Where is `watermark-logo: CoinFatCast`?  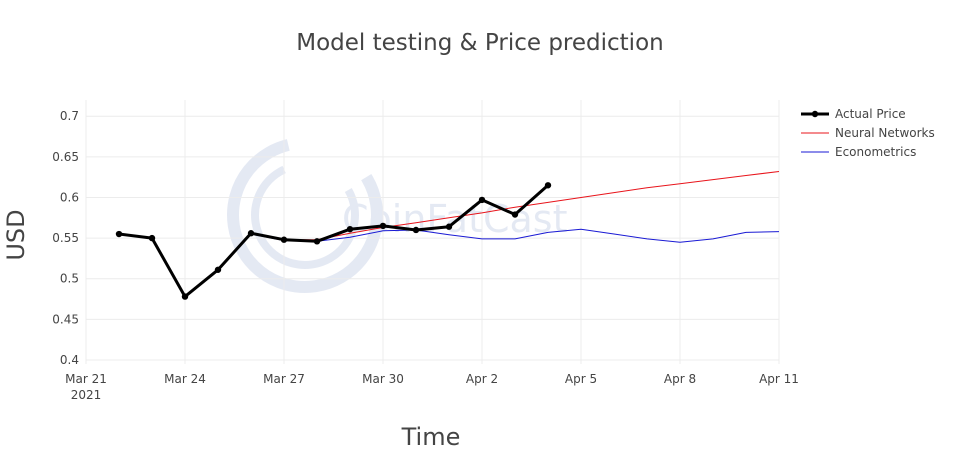
watermark-logo: CoinFatCast is located at coordinates (397, 215).